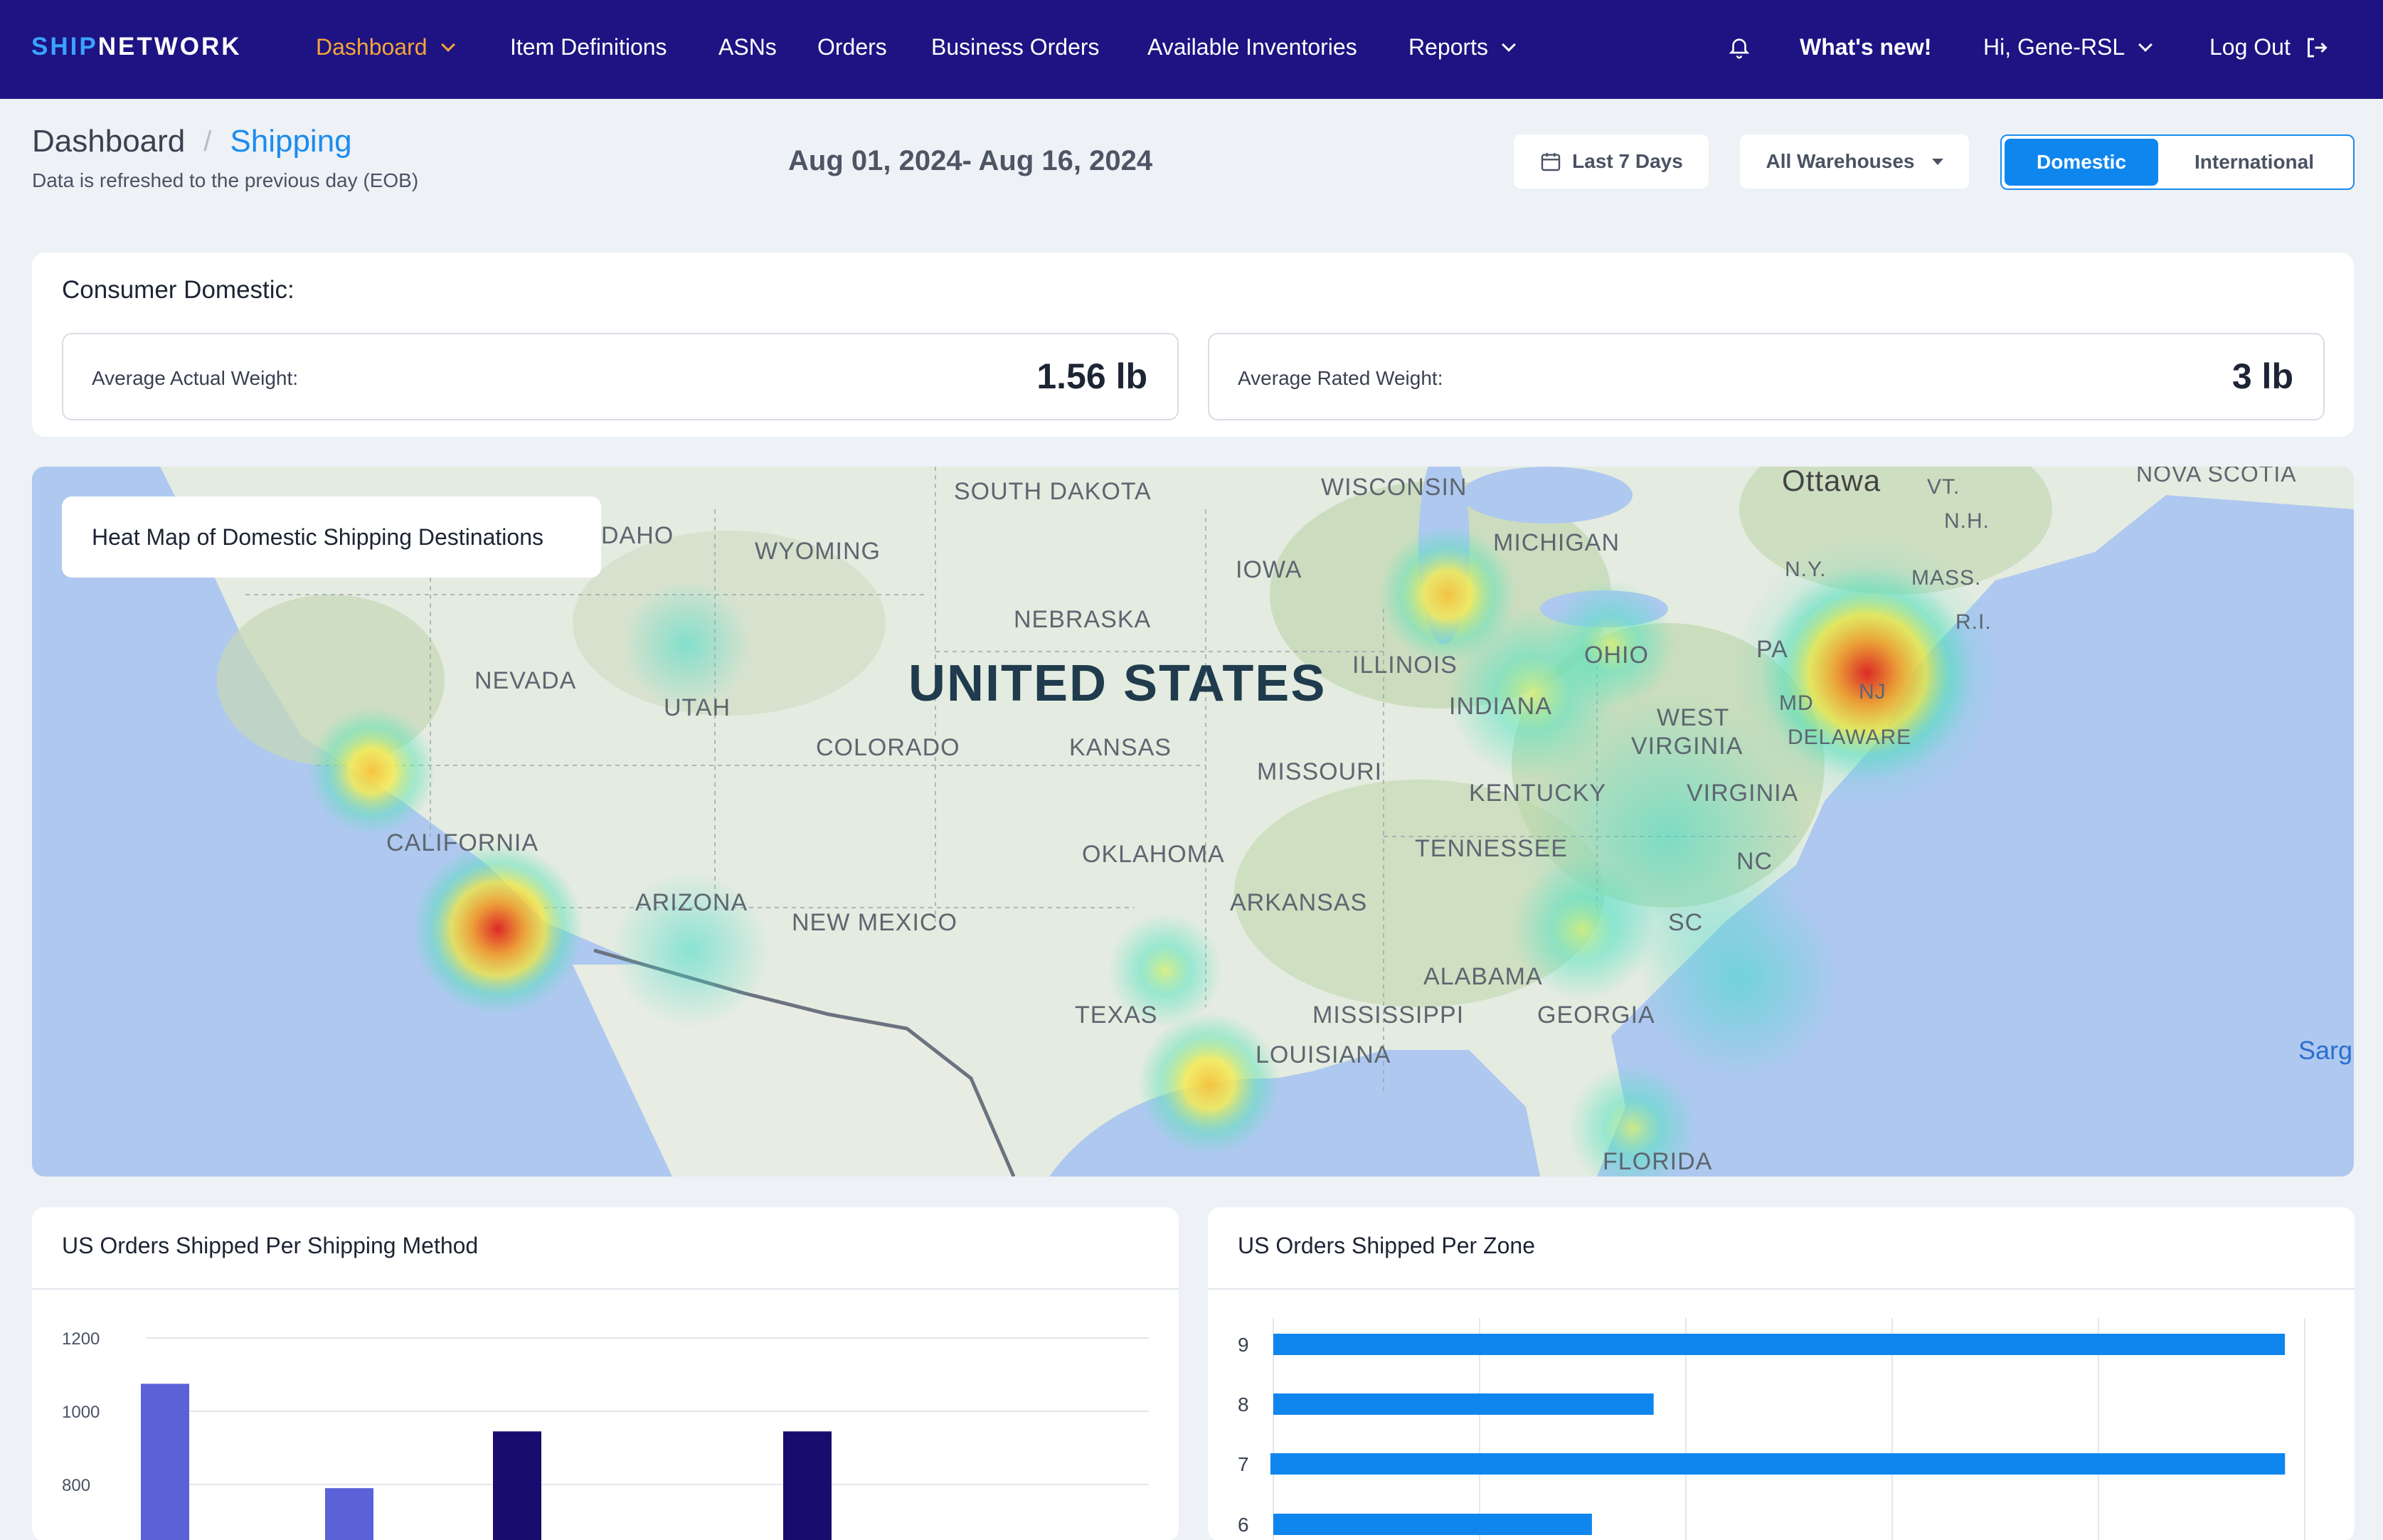  Describe the element at coordinates (2317, 47) in the screenshot. I see `logout-icon` at that location.